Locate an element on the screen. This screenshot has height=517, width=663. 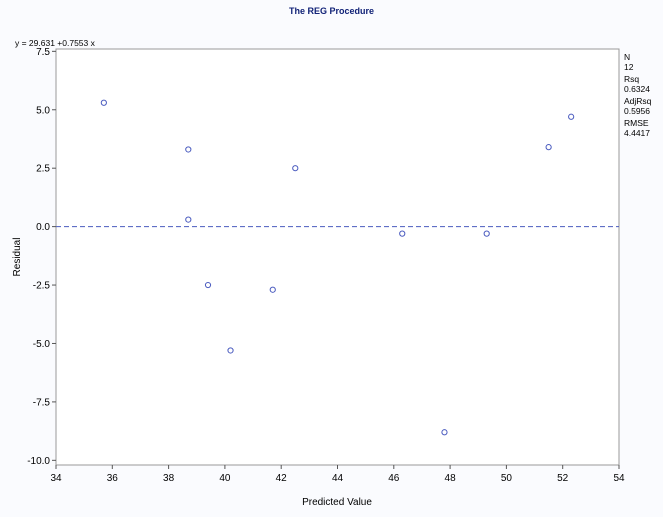
stat-value: 0.6324 is located at coordinates (637, 88).